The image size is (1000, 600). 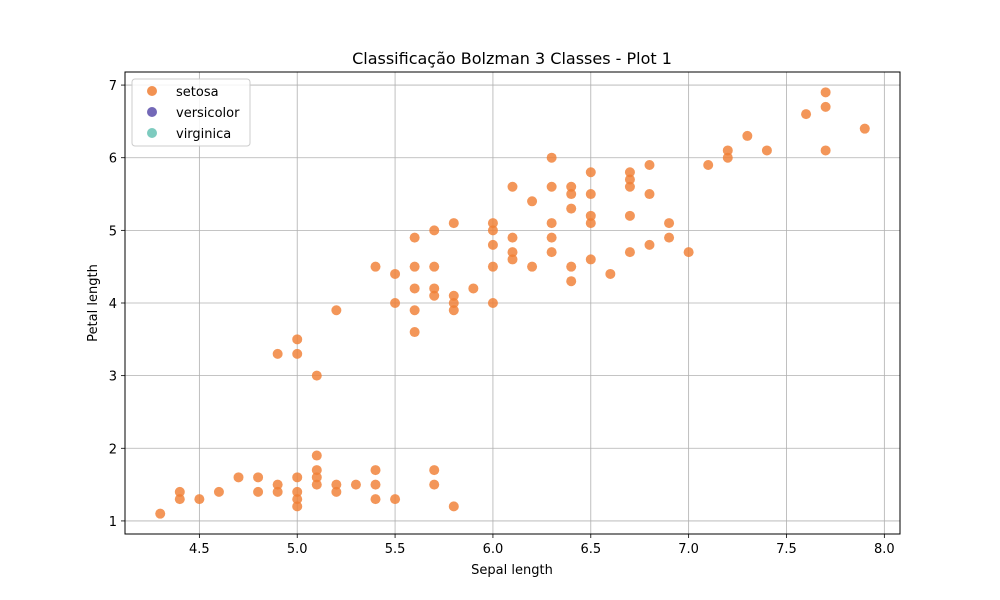 I want to click on y-tick-label: 1, so click(x=113, y=522).